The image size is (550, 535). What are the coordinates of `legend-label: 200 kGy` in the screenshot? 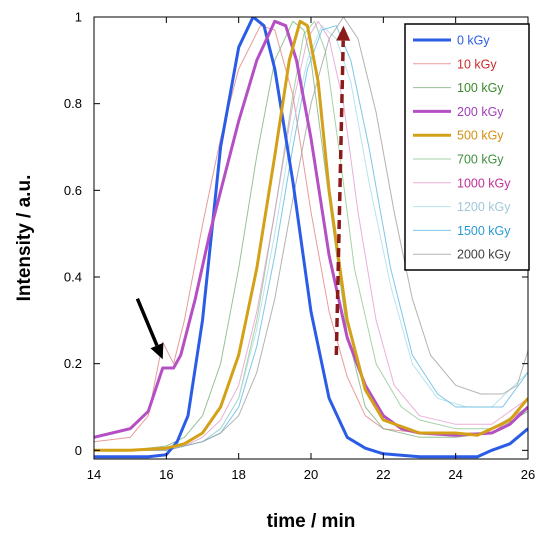 It's located at (480, 112).